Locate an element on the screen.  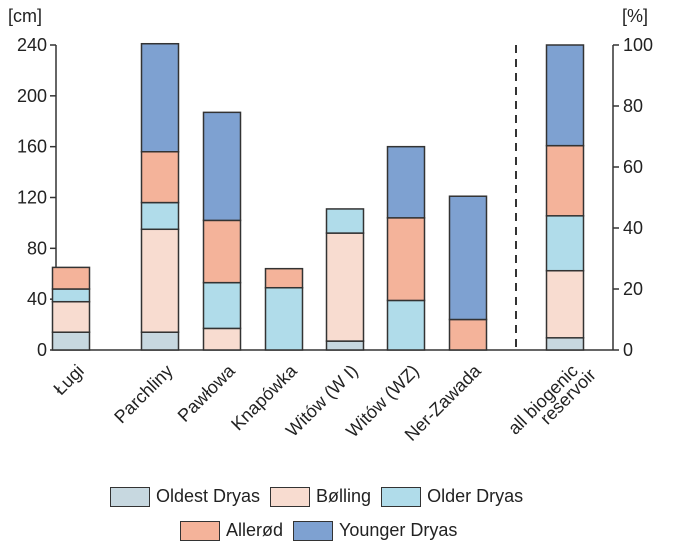
y-tick-label-left: 80 is located at coordinates (37, 248).